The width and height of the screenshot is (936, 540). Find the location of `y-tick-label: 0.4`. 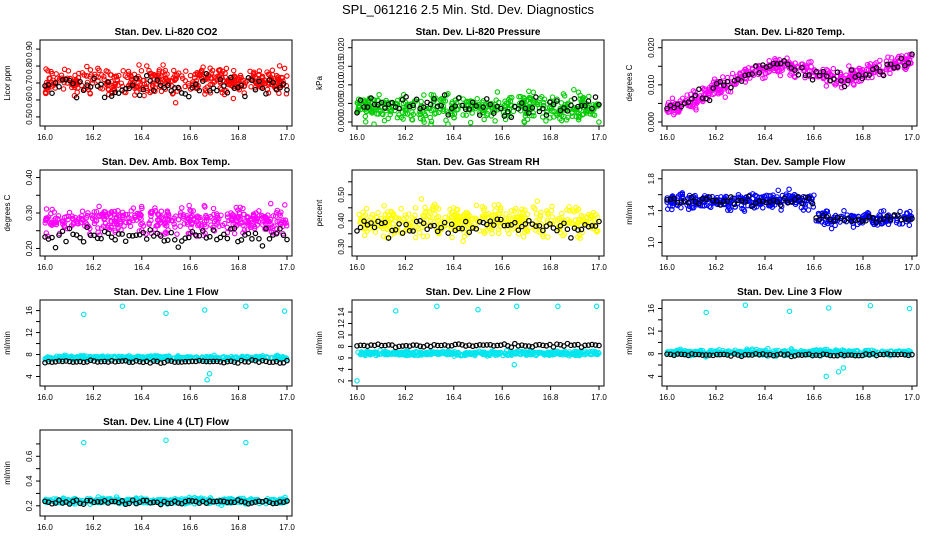

y-tick-label: 0.4 is located at coordinates (29, 481).